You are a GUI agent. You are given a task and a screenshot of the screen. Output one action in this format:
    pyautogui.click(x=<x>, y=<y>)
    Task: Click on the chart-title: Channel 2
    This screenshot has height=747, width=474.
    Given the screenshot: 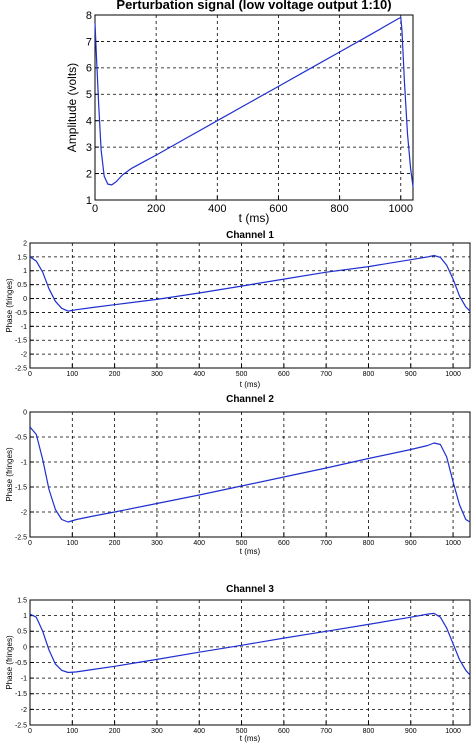 What is the action you would take?
    pyautogui.click(x=250, y=399)
    